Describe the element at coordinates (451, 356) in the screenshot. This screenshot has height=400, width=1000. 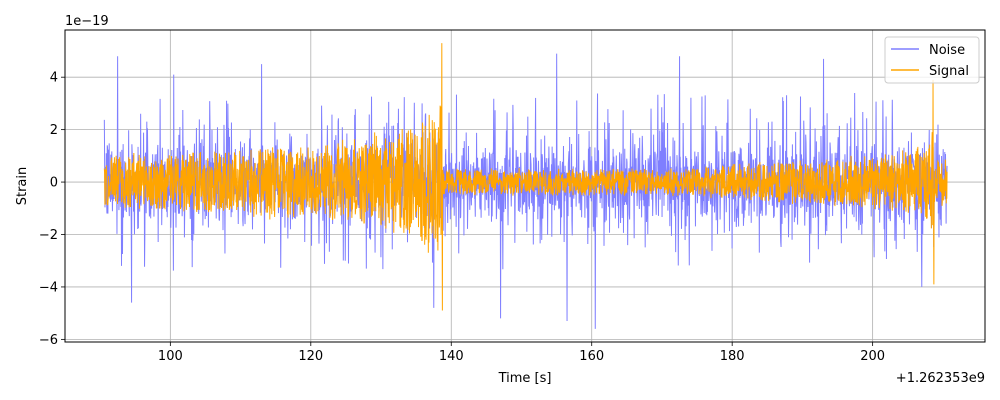
I see `x-tick-label: 140` at that location.